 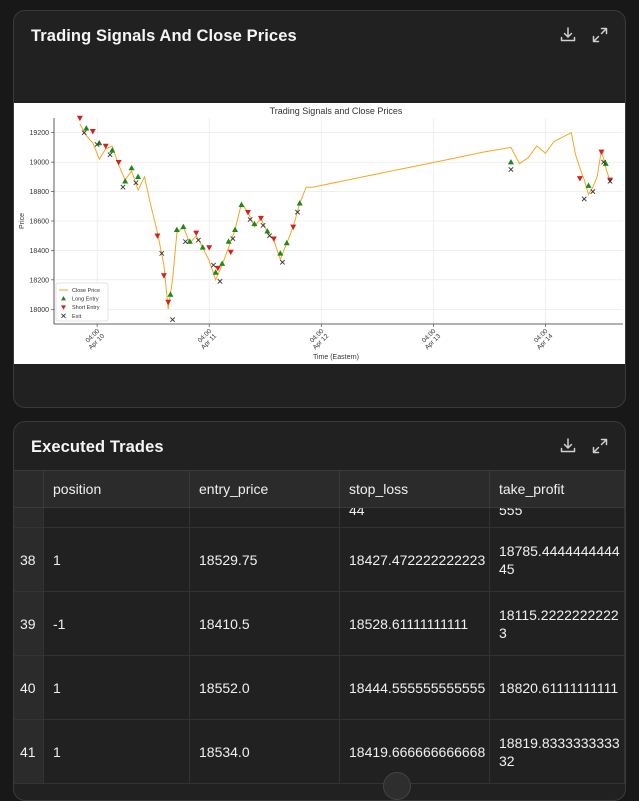 I want to click on column-header-stop-loss: stop_loss, so click(x=415, y=489).